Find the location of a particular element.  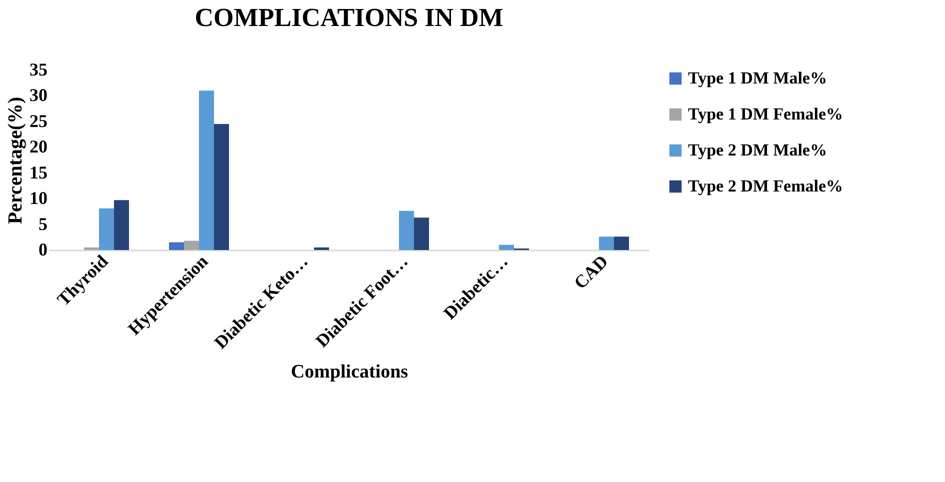

legend-label: Type 1 DM Female% is located at coordinates (766, 114).